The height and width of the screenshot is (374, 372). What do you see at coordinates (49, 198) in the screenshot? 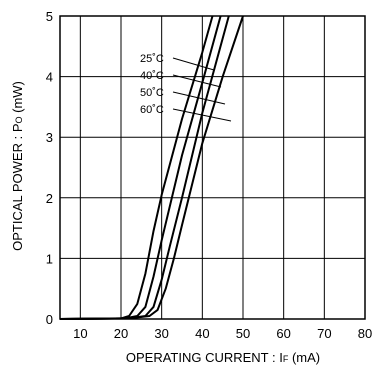
I see `y-tick-label: 2` at bounding box center [49, 198].